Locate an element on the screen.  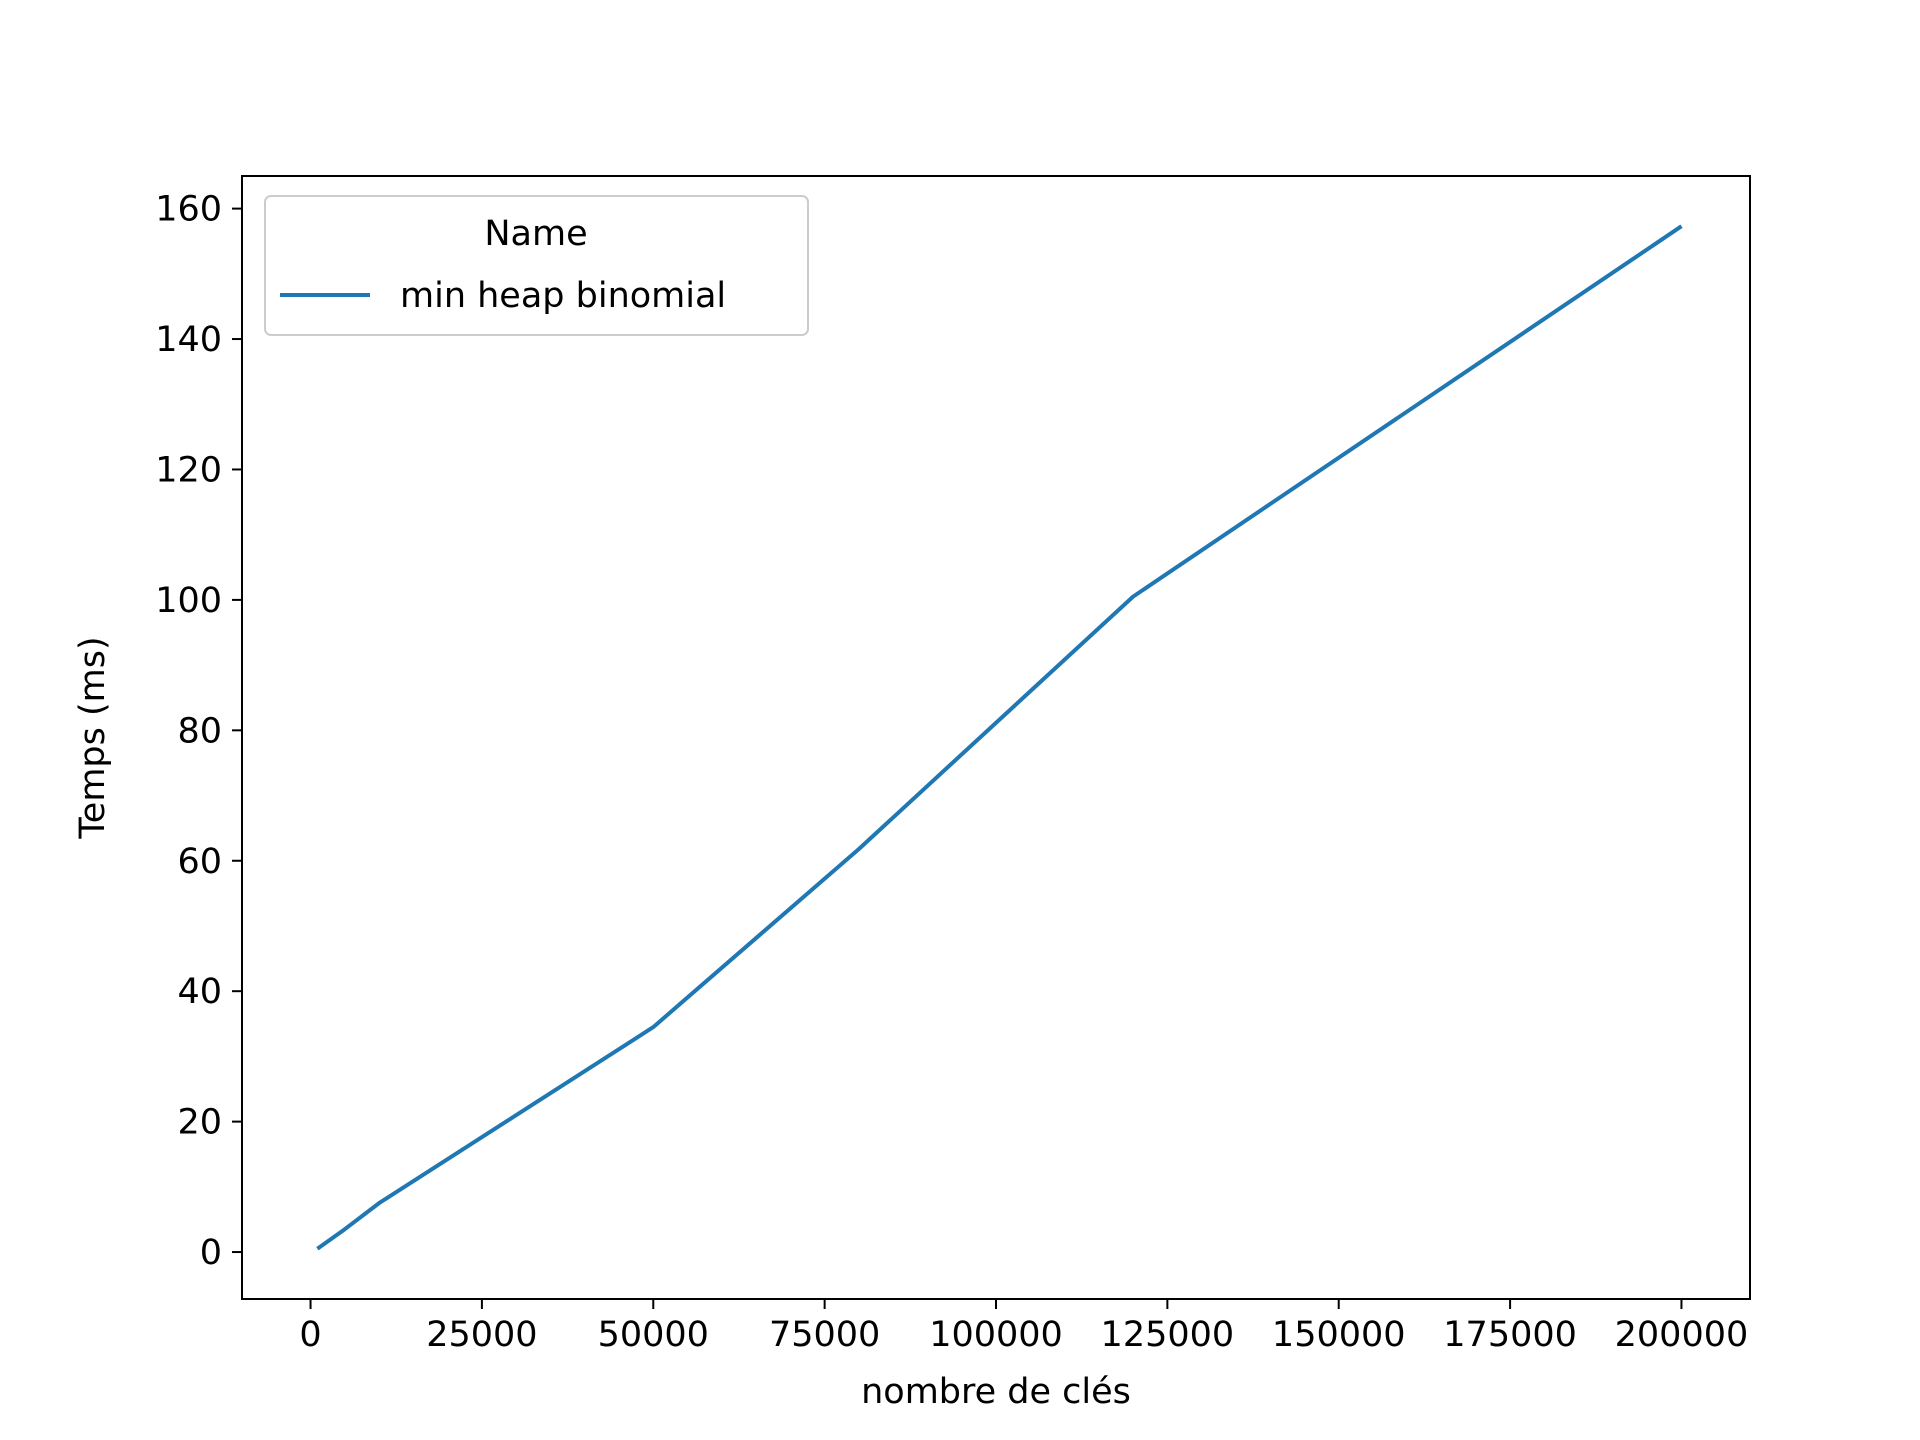
x-tick-label: 125000 is located at coordinates (1168, 1335).